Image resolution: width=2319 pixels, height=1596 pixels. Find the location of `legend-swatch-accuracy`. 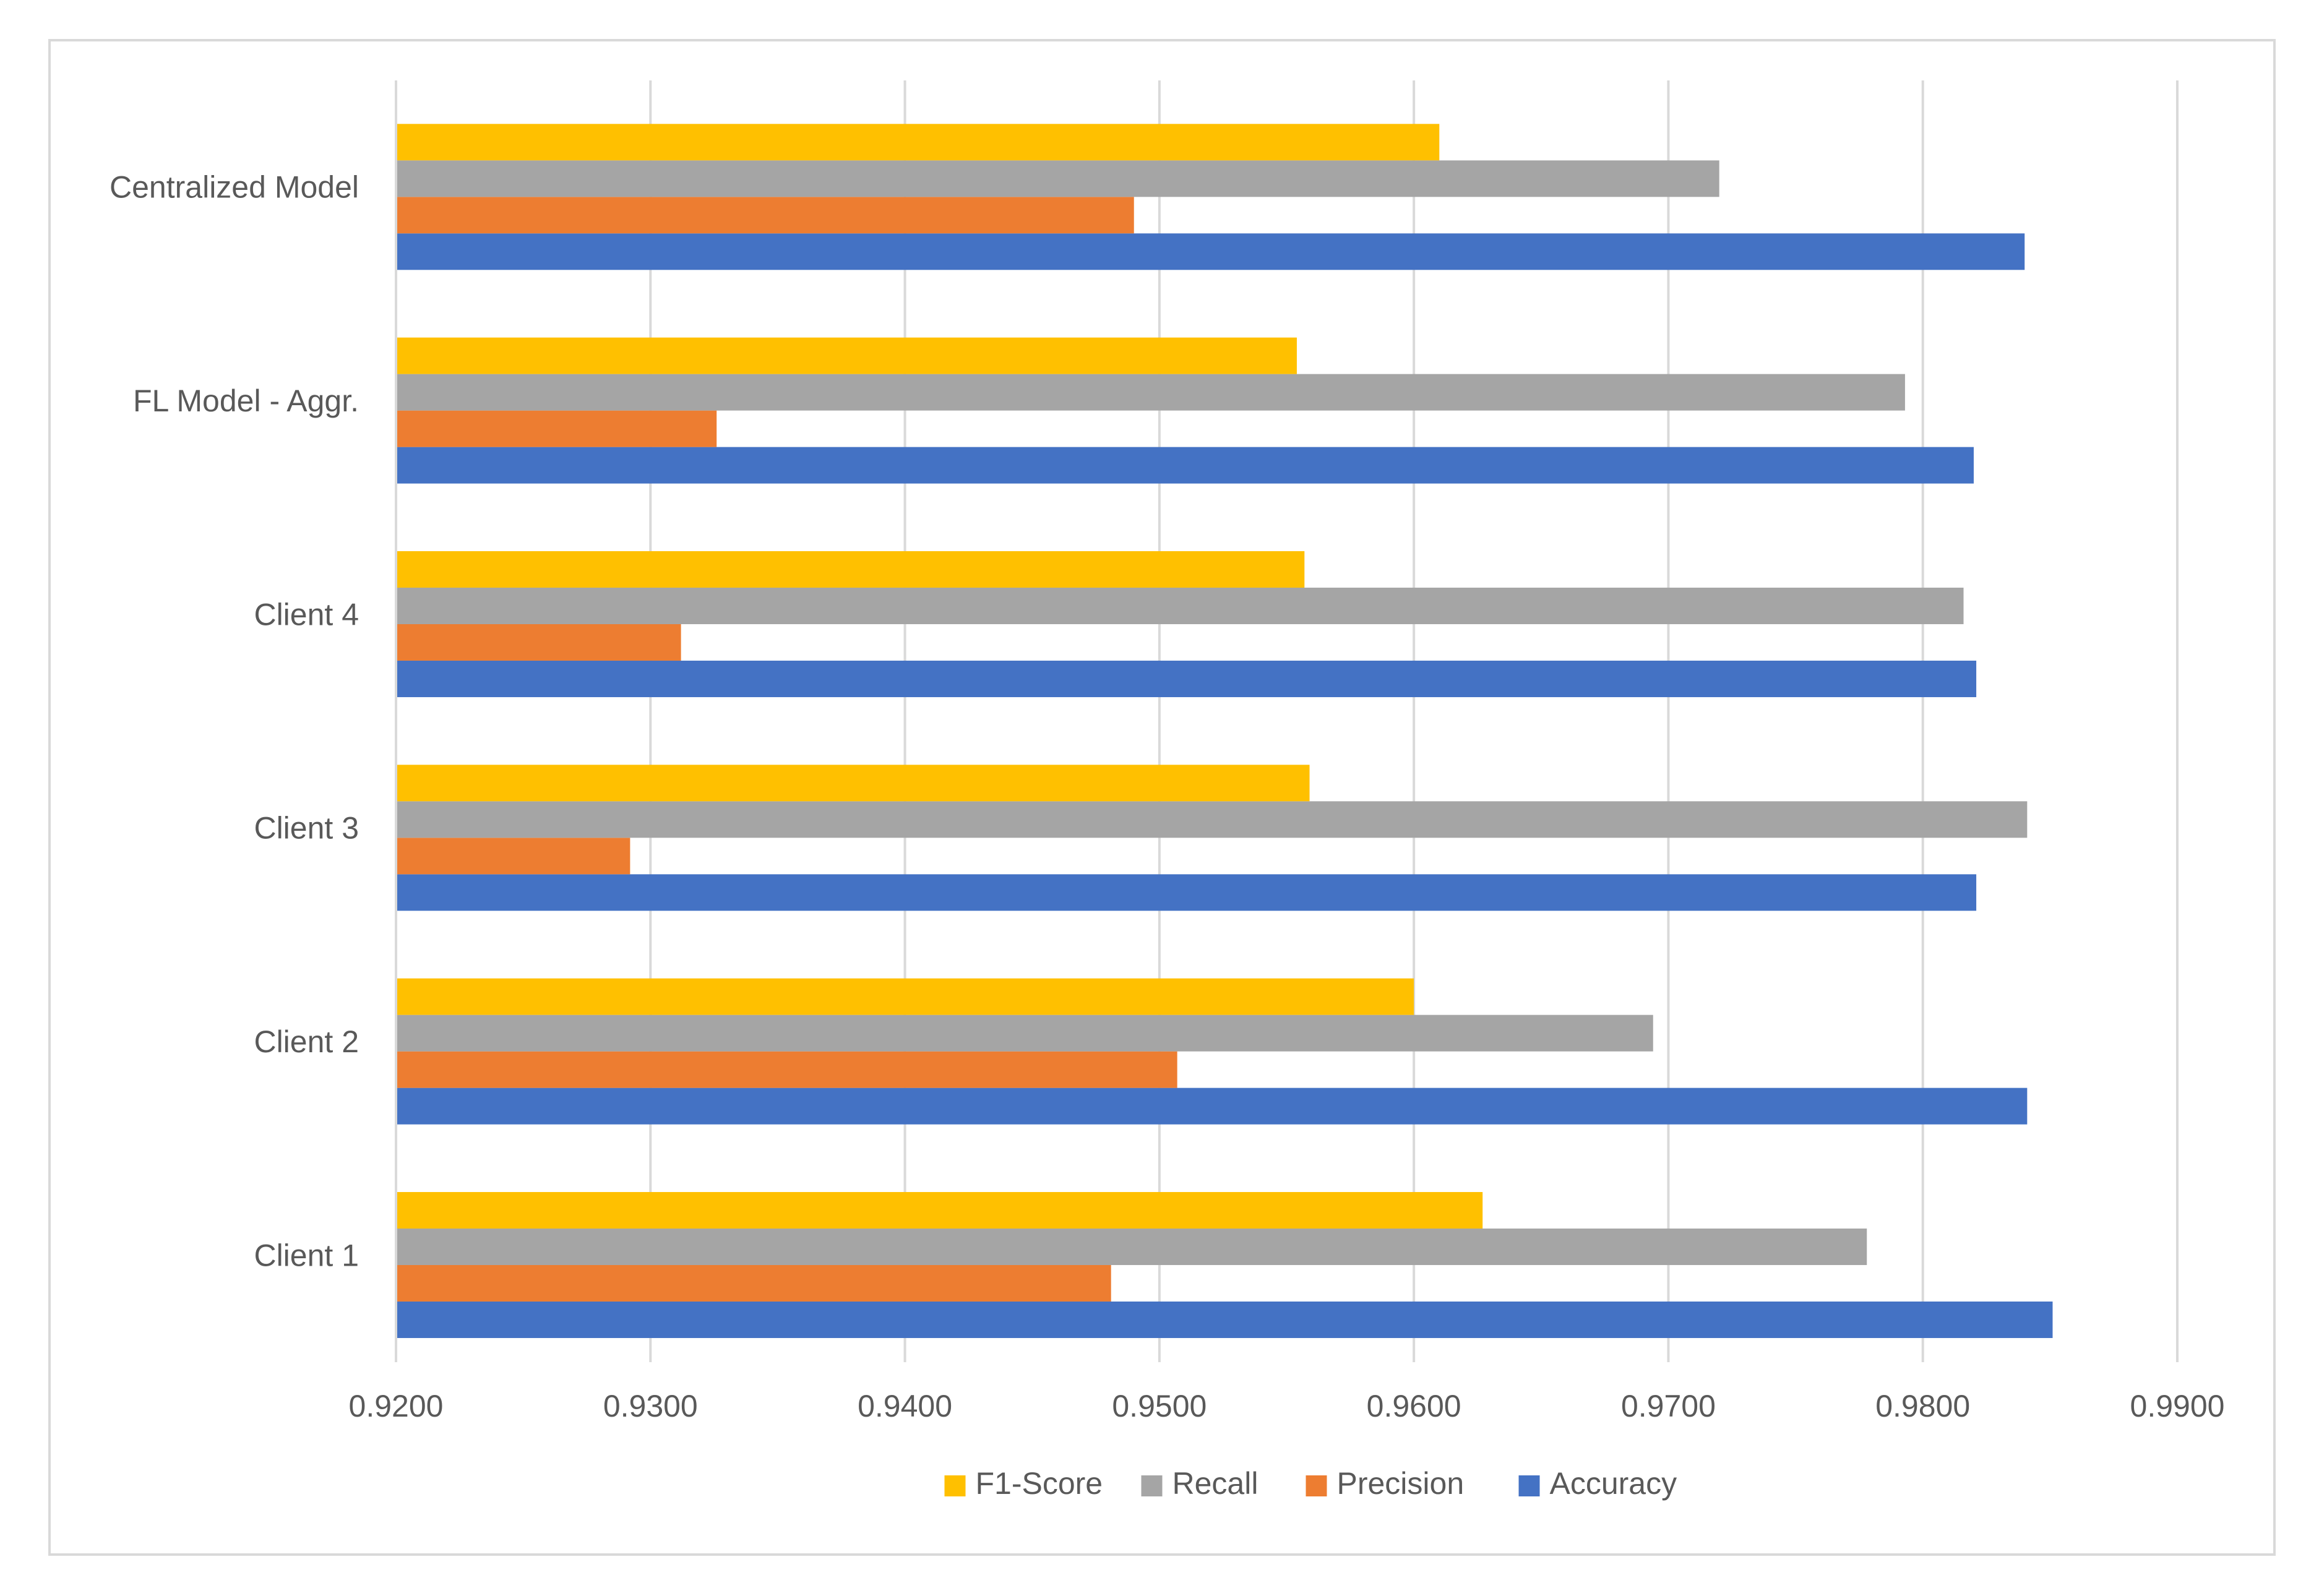

legend-swatch-accuracy is located at coordinates (1529, 1485).